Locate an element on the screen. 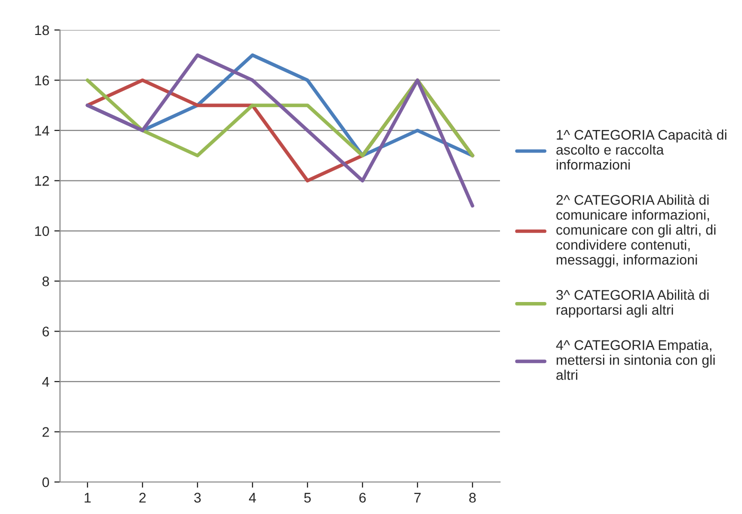 The width and height of the screenshot is (742, 514). y-tick-label: 16 is located at coordinates (42, 81).